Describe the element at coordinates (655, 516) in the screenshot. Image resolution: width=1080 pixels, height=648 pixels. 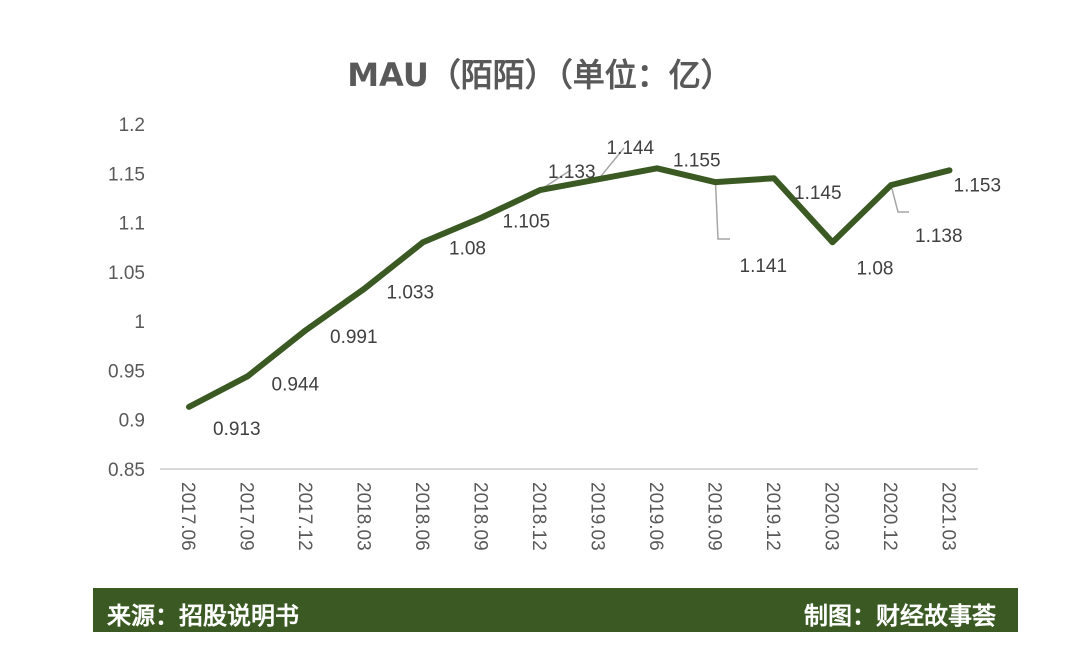
I see `x-tick-label: 2019.06` at that location.